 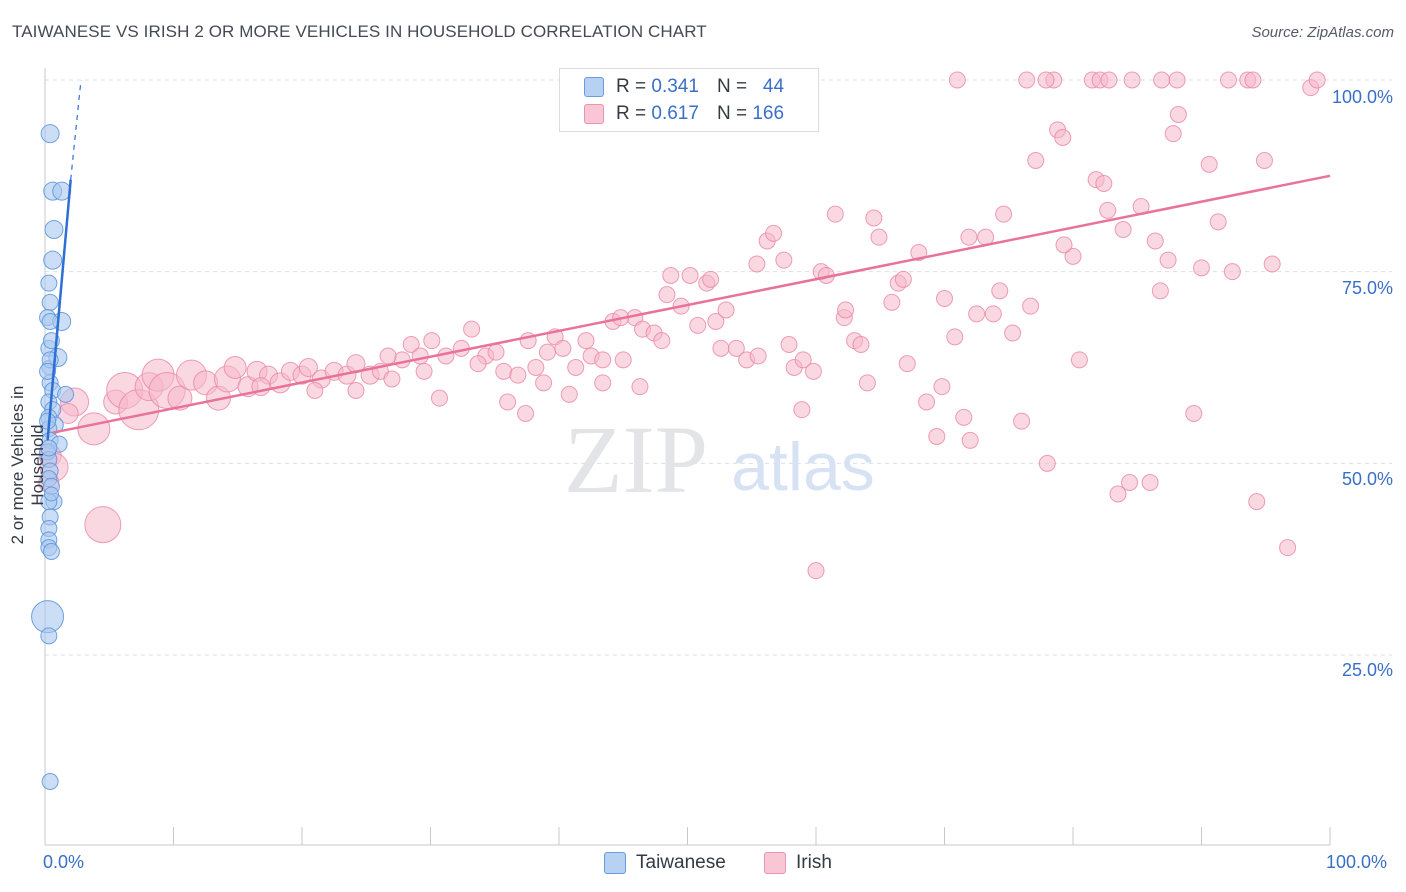 What do you see at coordinates (1367, 288) in the screenshot?
I see `y-tick-label-75: 75.0%` at bounding box center [1367, 288].